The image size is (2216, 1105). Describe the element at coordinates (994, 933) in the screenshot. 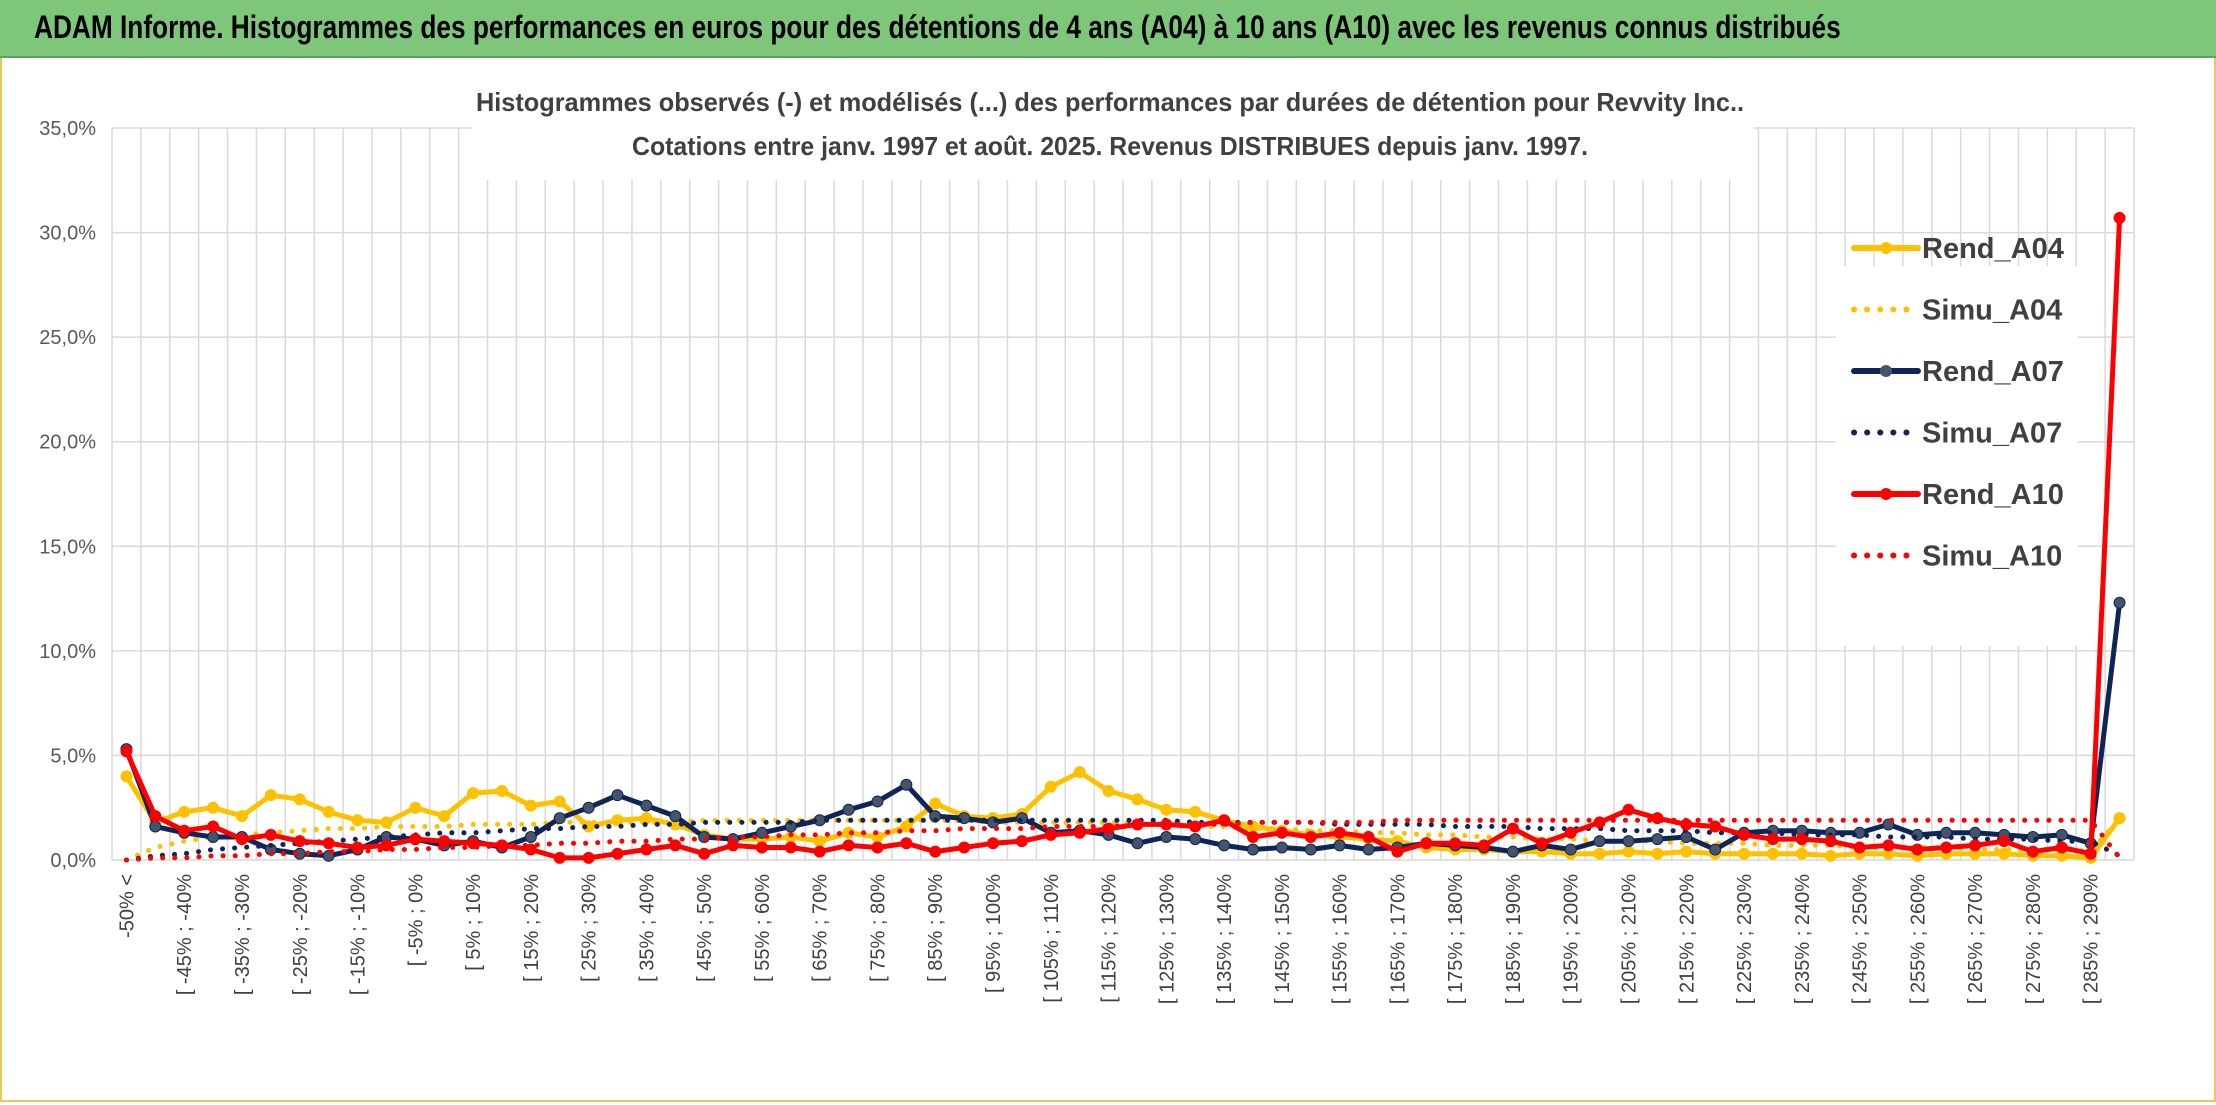

I see `x-tick-label: [ 95% ; 100%` at that location.